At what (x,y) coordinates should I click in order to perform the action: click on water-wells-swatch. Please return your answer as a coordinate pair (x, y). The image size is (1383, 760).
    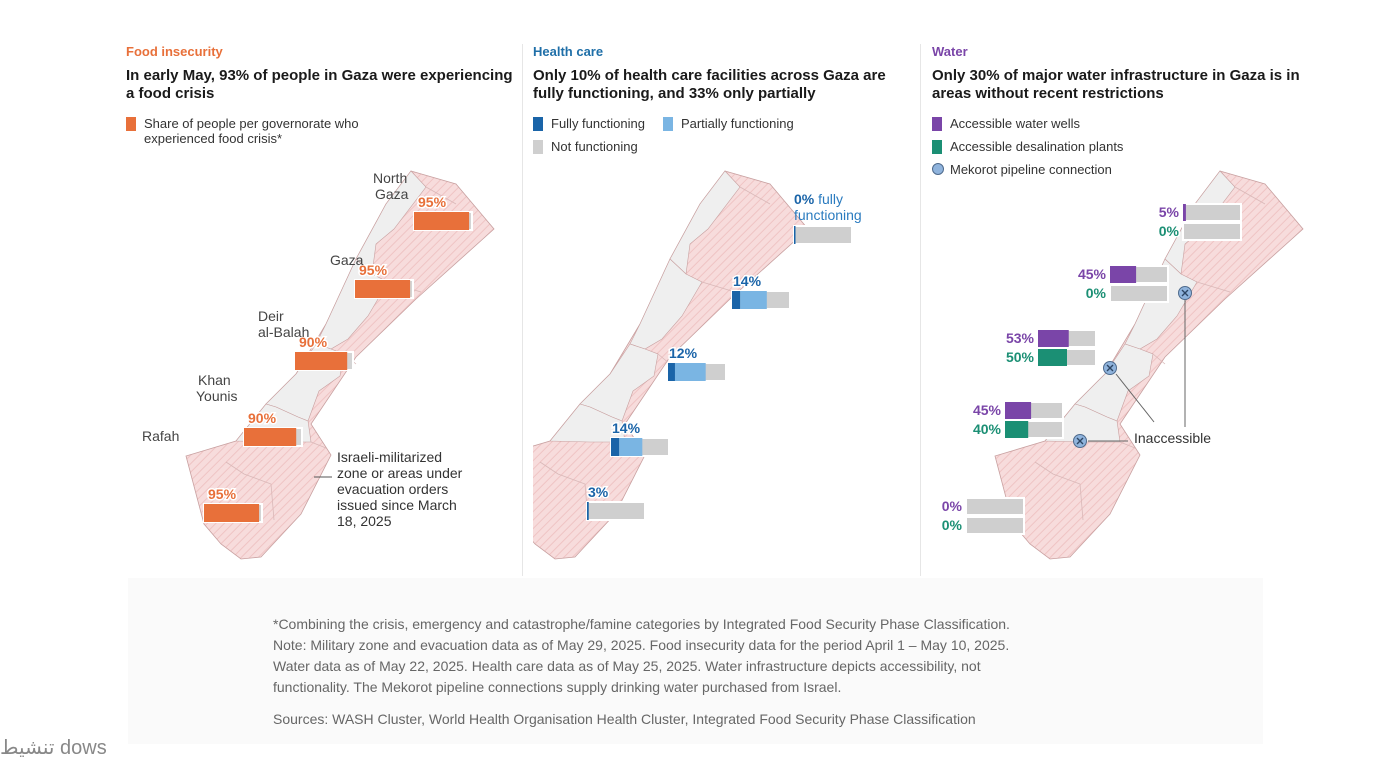
    Looking at the image, I should click on (937, 124).